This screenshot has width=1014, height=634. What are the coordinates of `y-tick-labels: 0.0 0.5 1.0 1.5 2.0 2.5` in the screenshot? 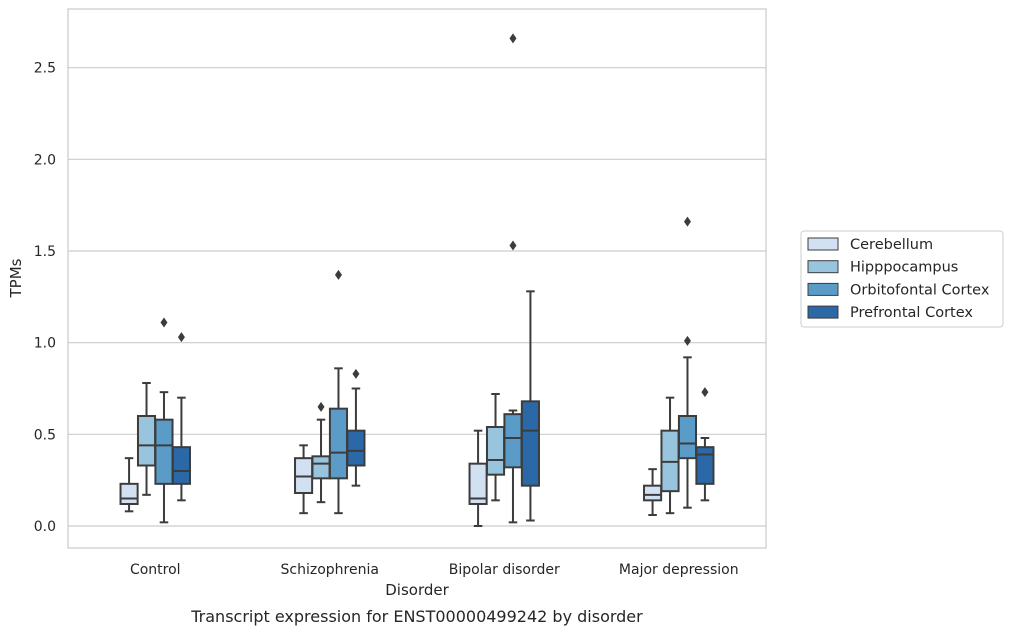 It's located at (45, 298).